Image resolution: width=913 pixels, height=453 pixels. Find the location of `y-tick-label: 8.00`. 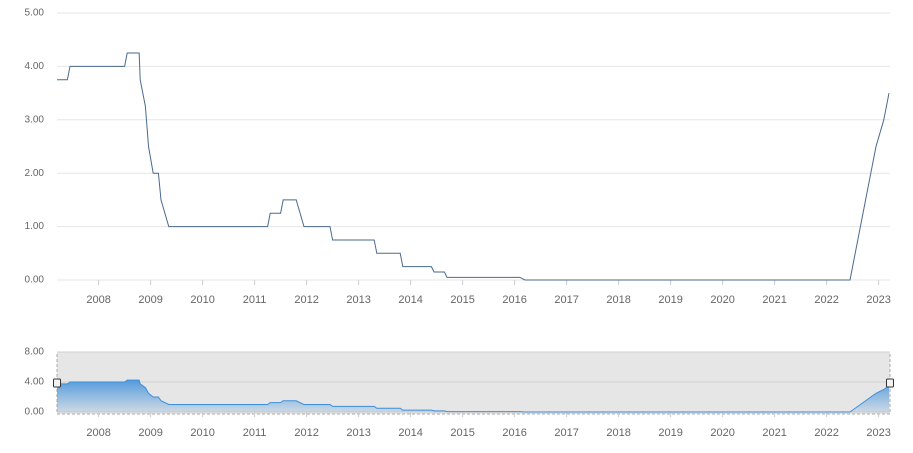

y-tick-label: 8.00 is located at coordinates (35, 352).